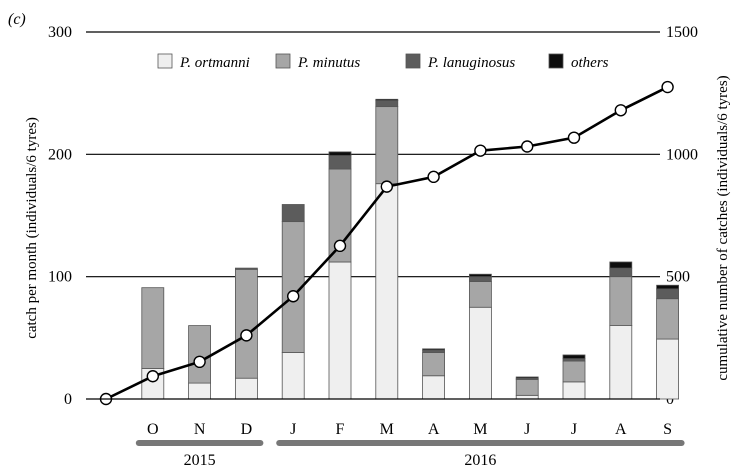 Image resolution: width=750 pixels, height=473 pixels. I want to click on legend-label: others, so click(590, 63).